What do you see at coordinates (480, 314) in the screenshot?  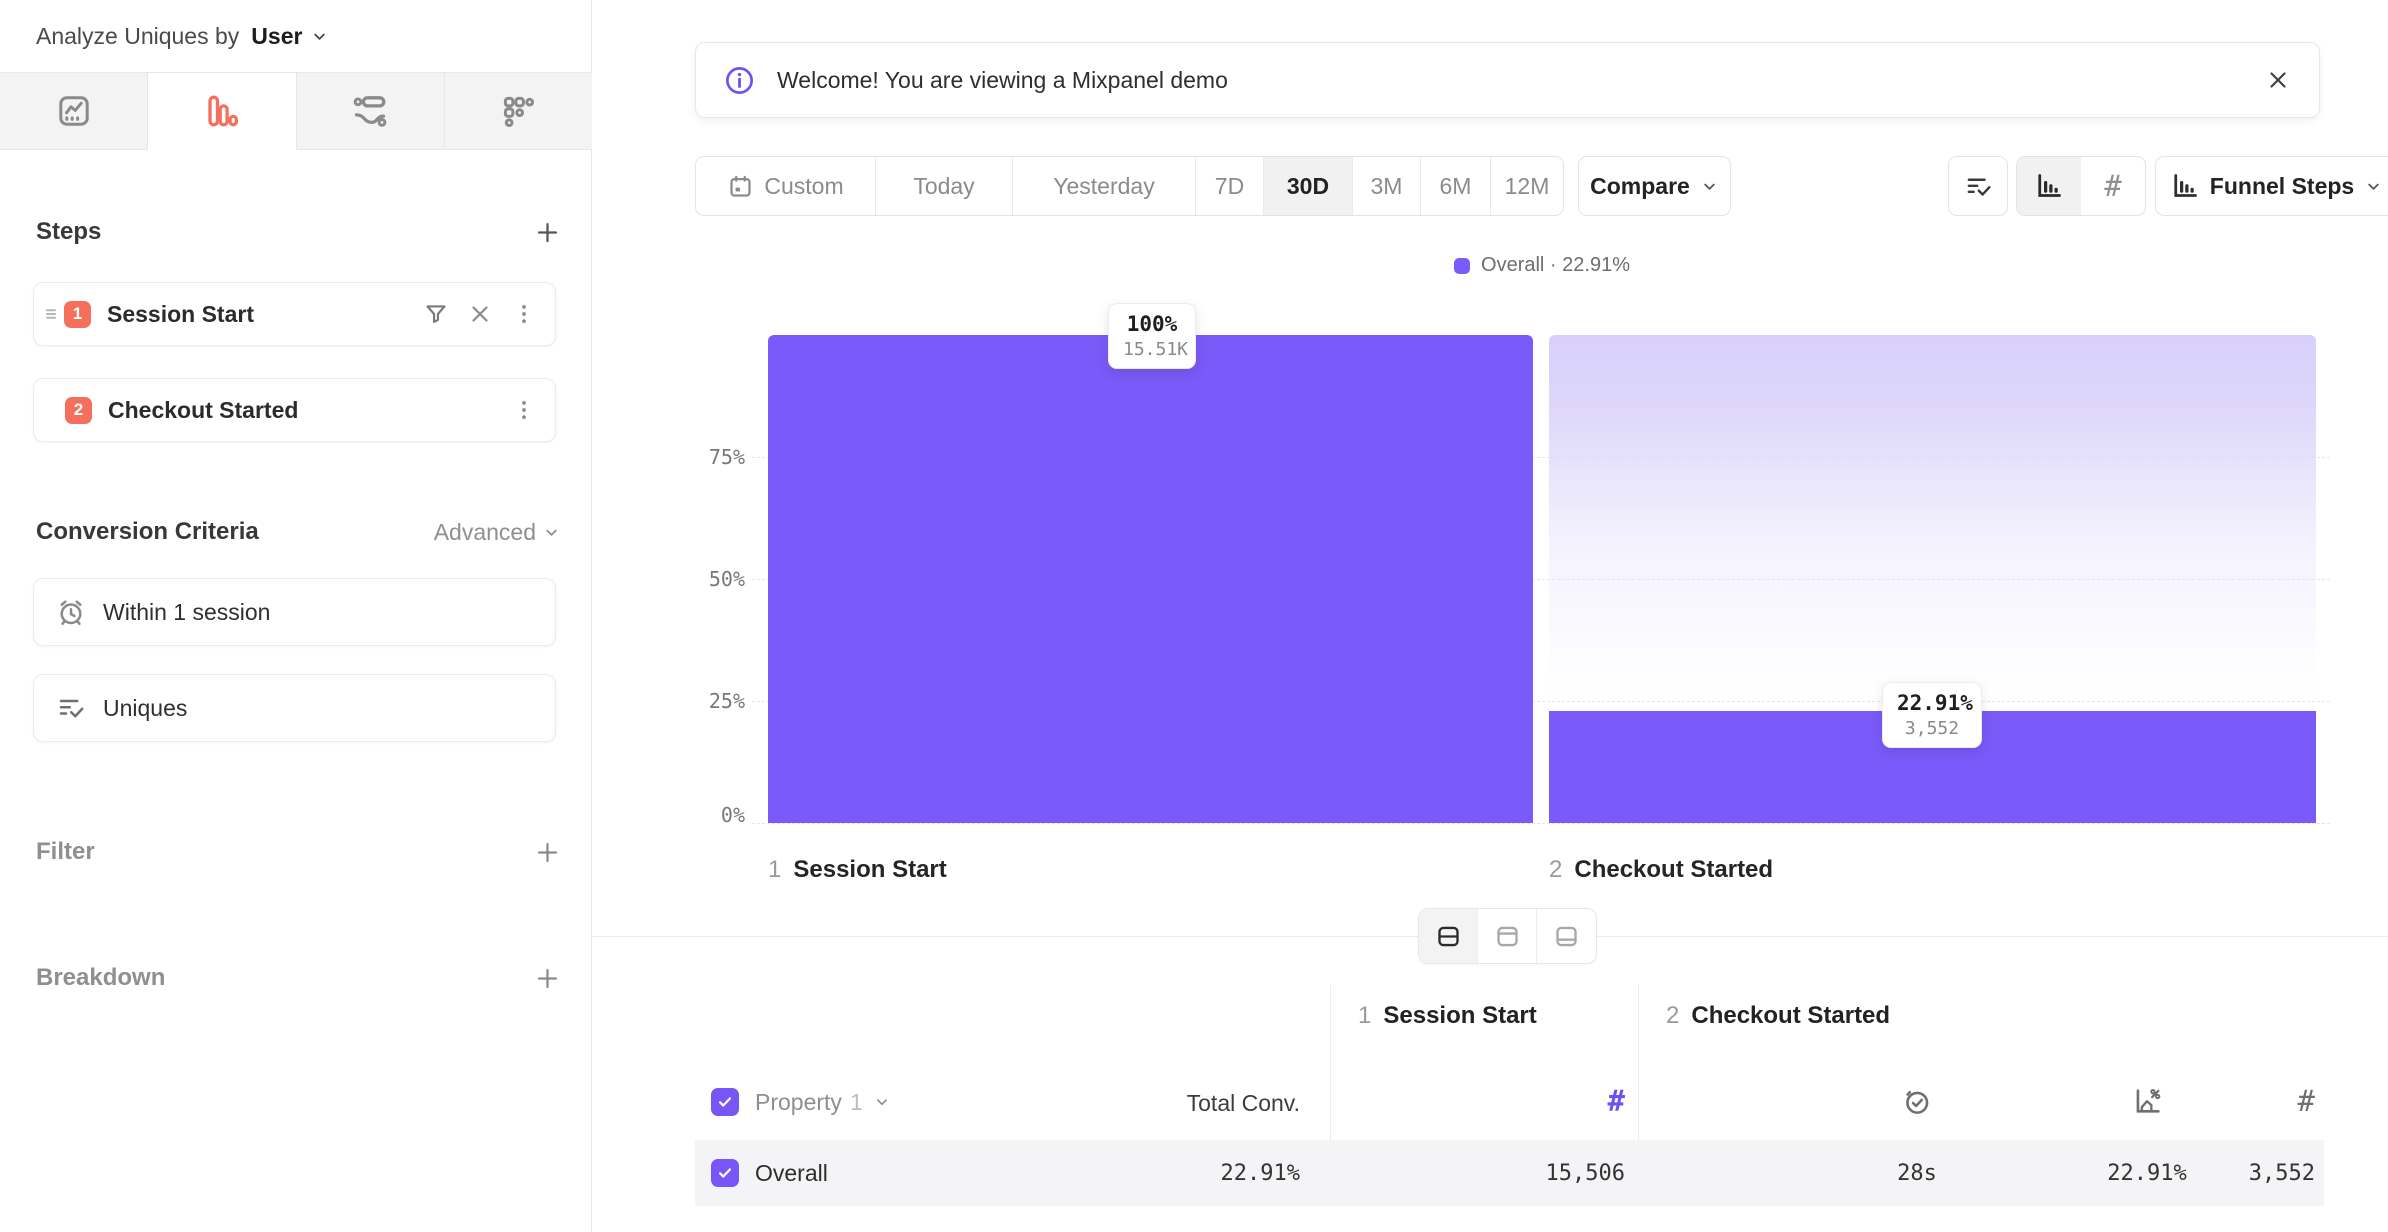 I see `remove-step-icon` at bounding box center [480, 314].